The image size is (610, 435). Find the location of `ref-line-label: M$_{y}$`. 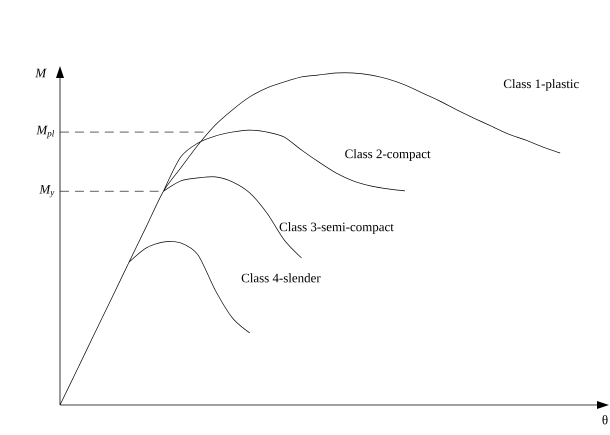

ref-line-label: M$_{y}$ is located at coordinates (46, 191).